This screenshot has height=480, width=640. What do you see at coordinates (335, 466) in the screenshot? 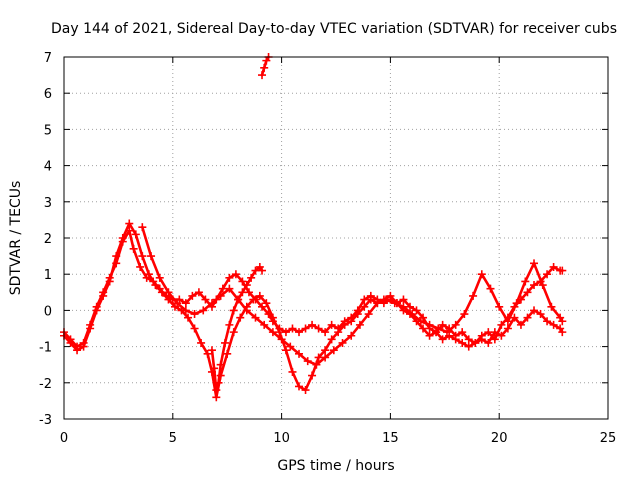
I see `x-axis-title: GPS time / hours` at bounding box center [335, 466].